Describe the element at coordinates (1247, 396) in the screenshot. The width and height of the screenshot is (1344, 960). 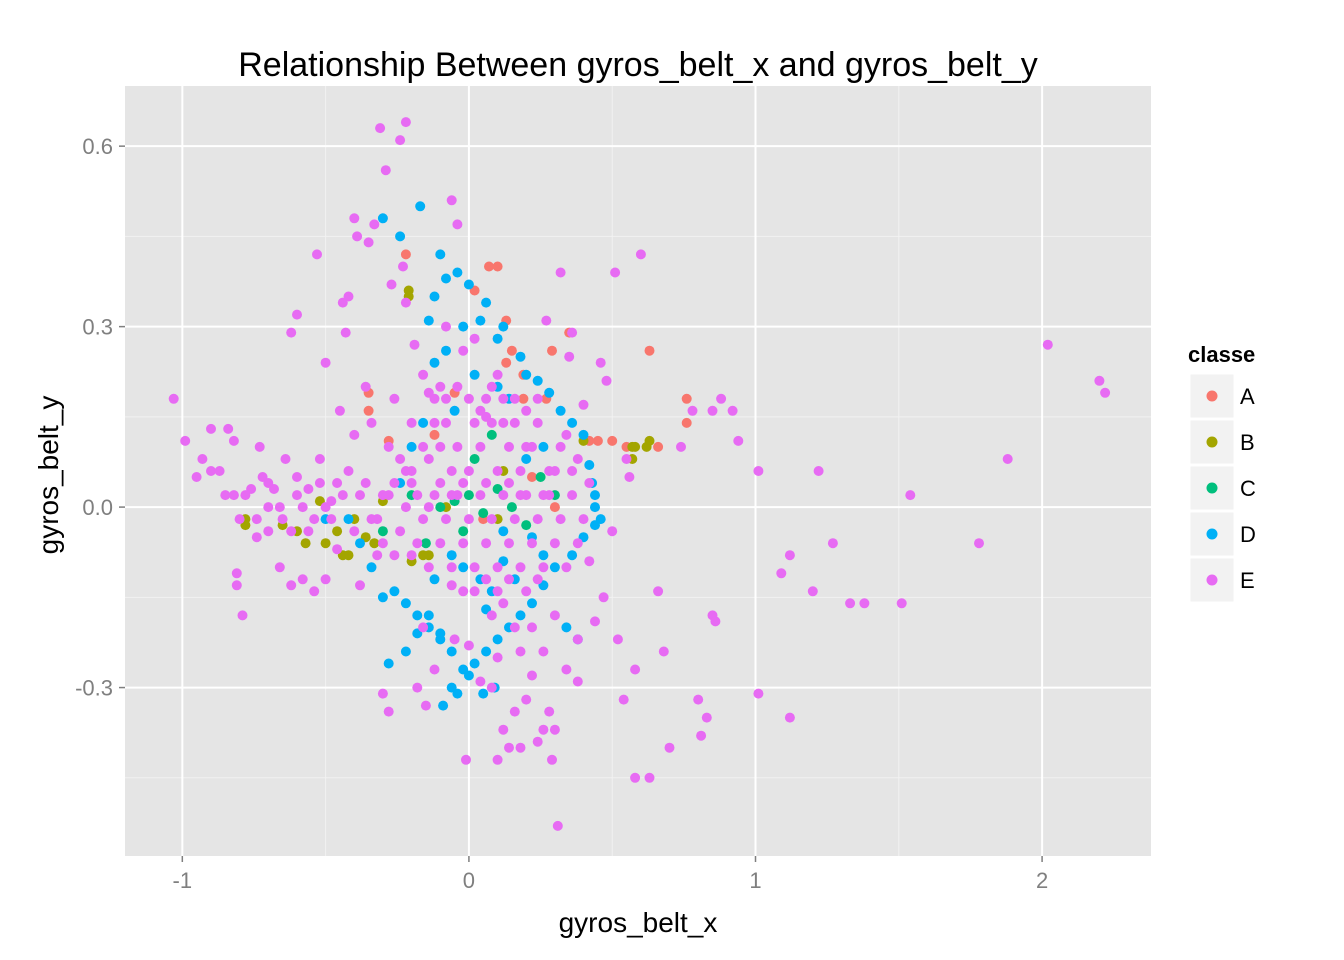
I see `legend-label: A` at that location.